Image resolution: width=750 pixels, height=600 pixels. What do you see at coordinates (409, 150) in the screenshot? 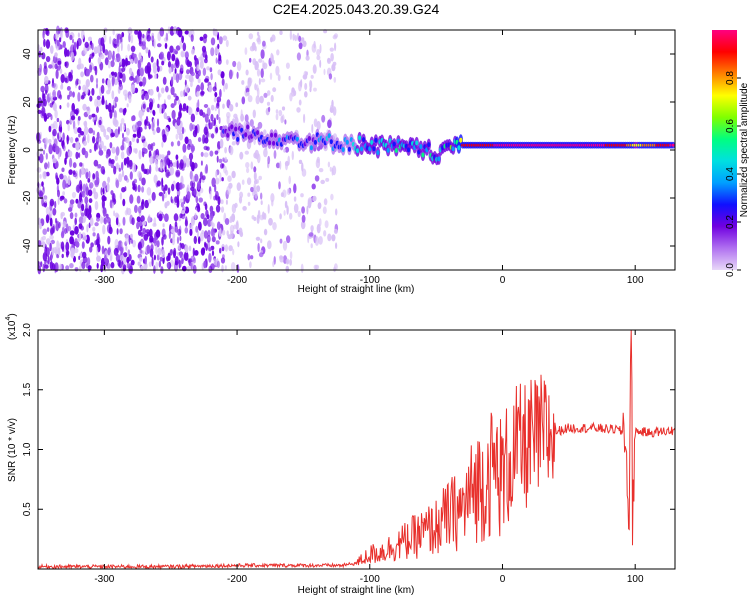
I see `spectrogram-trace-core` at bounding box center [409, 150].